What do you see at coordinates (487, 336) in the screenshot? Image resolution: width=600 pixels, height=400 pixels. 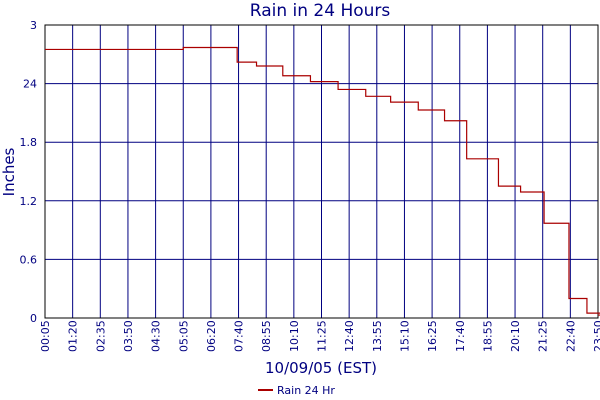 I see `x-tick-label: 18:55` at bounding box center [487, 336].